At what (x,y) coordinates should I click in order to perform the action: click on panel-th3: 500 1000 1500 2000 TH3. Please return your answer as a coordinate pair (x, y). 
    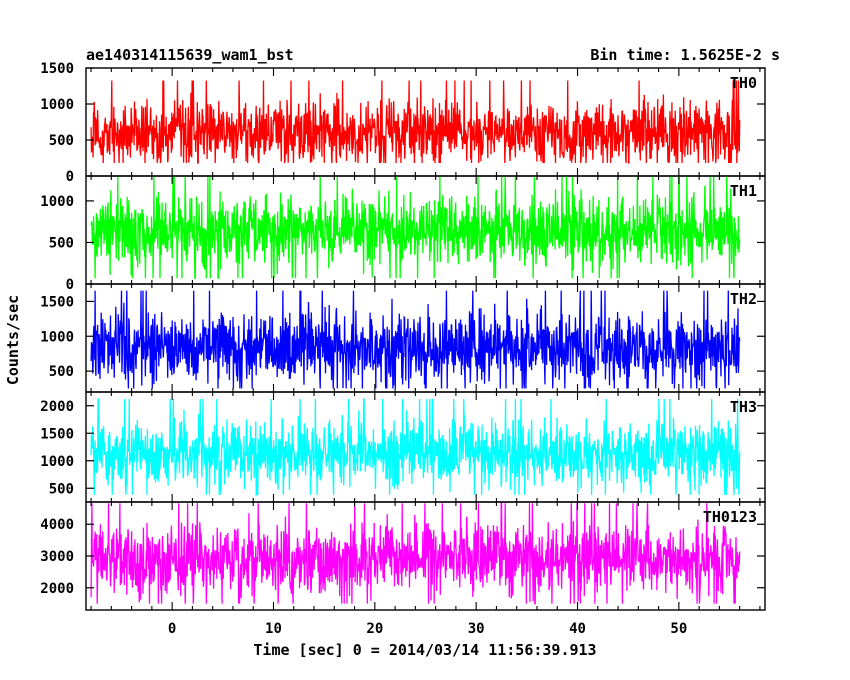
    Looking at the image, I should click on (403, 447).